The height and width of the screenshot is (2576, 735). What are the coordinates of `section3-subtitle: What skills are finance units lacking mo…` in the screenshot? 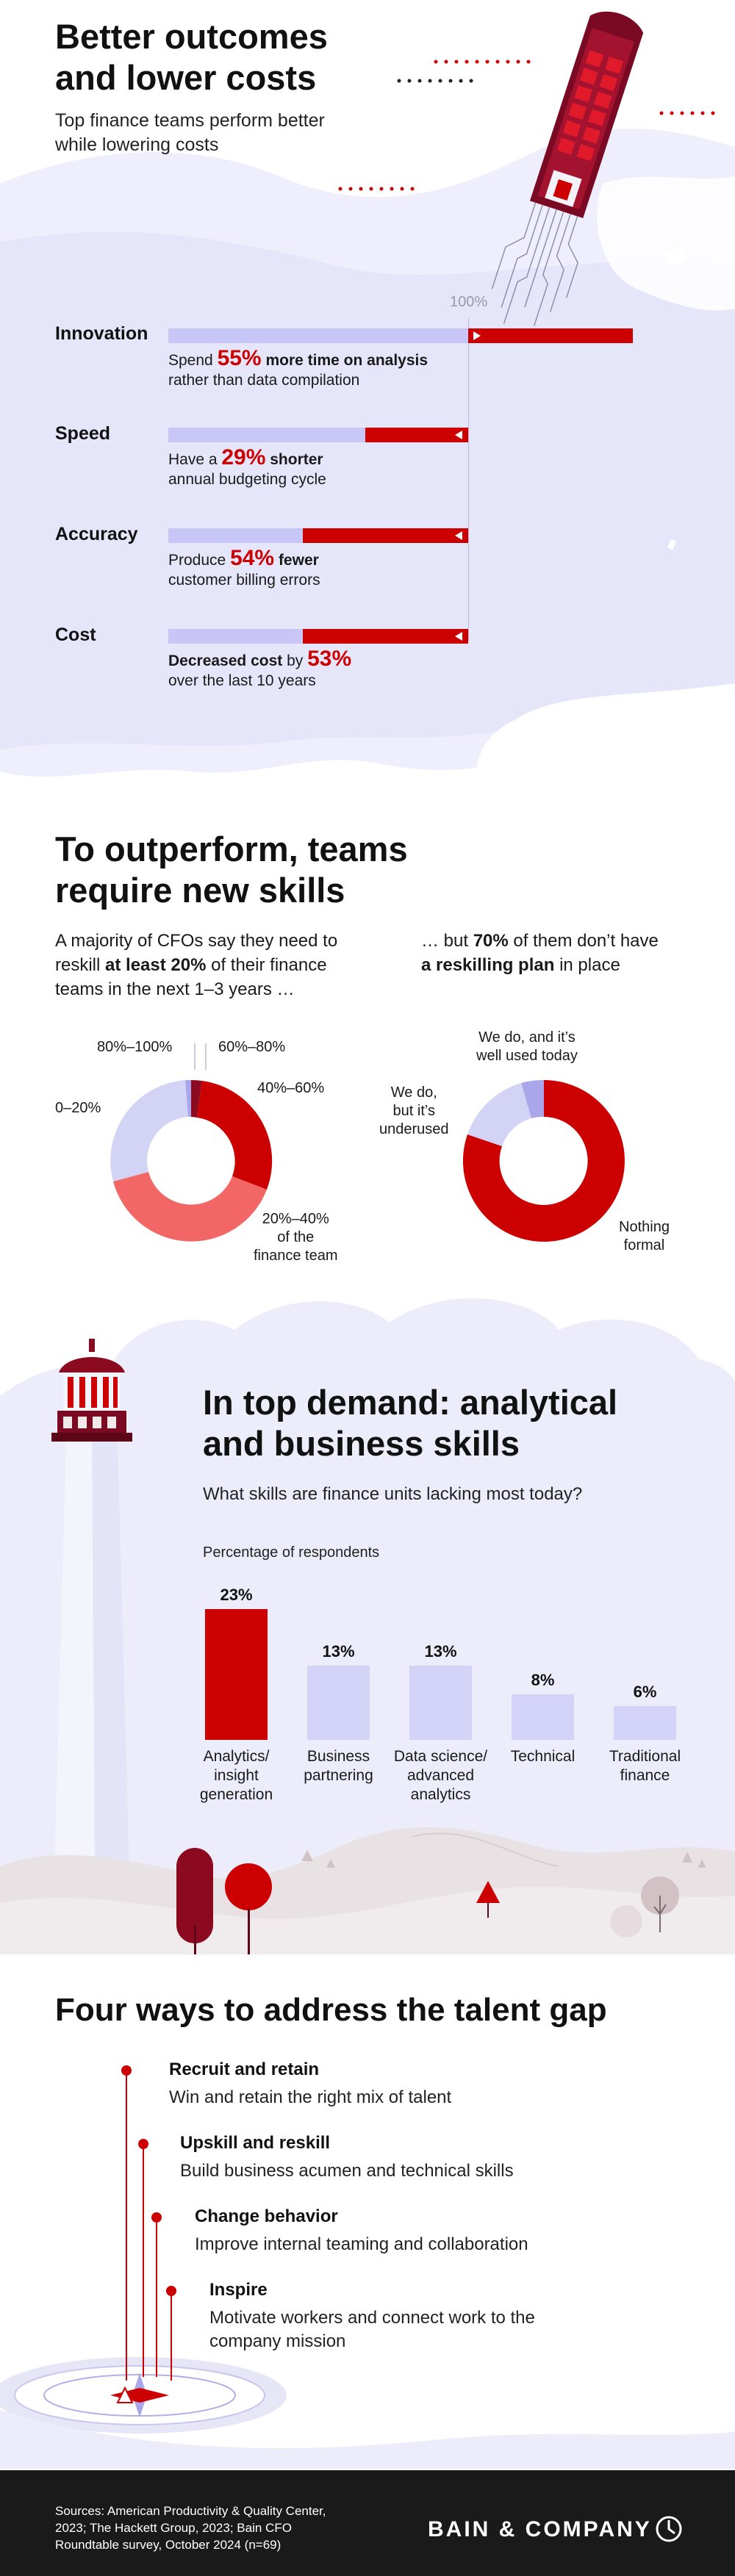 It's located at (393, 1494).